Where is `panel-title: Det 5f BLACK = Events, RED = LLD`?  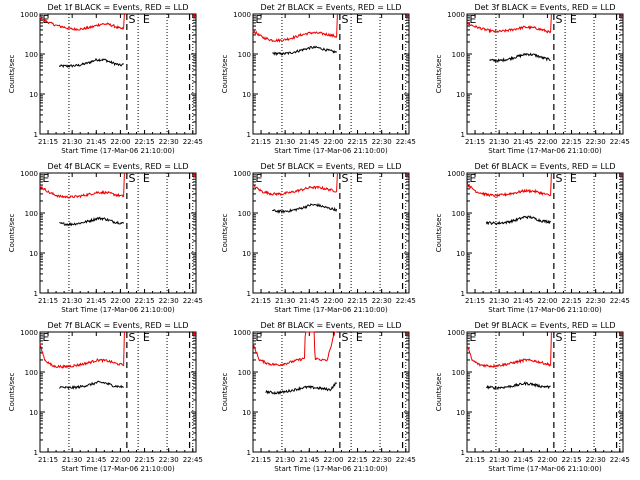
panel-title: Det 5f BLACK = Events, RED = LLD is located at coordinates (330, 166).